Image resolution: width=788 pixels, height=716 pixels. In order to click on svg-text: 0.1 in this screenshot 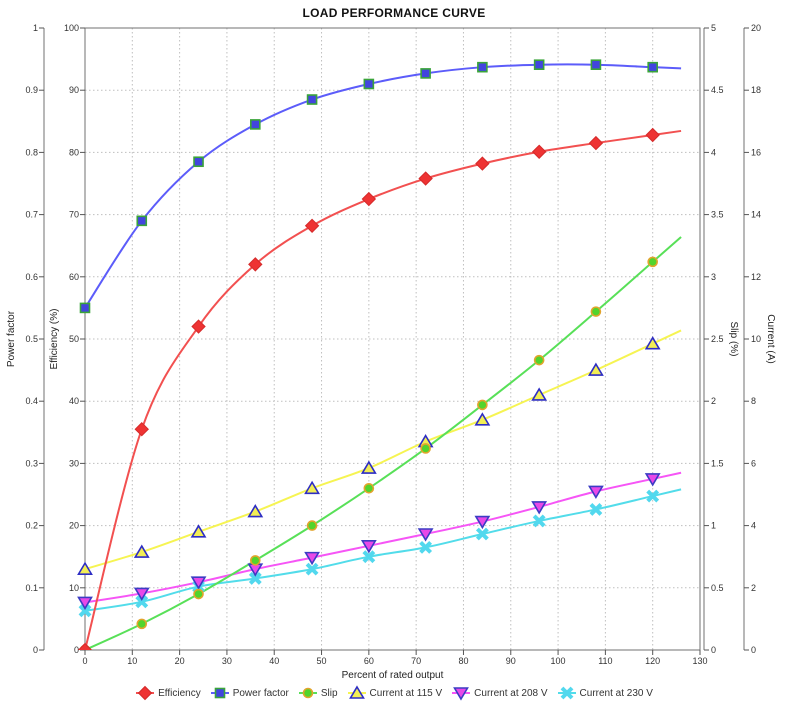, I will do `click(31, 588)`.